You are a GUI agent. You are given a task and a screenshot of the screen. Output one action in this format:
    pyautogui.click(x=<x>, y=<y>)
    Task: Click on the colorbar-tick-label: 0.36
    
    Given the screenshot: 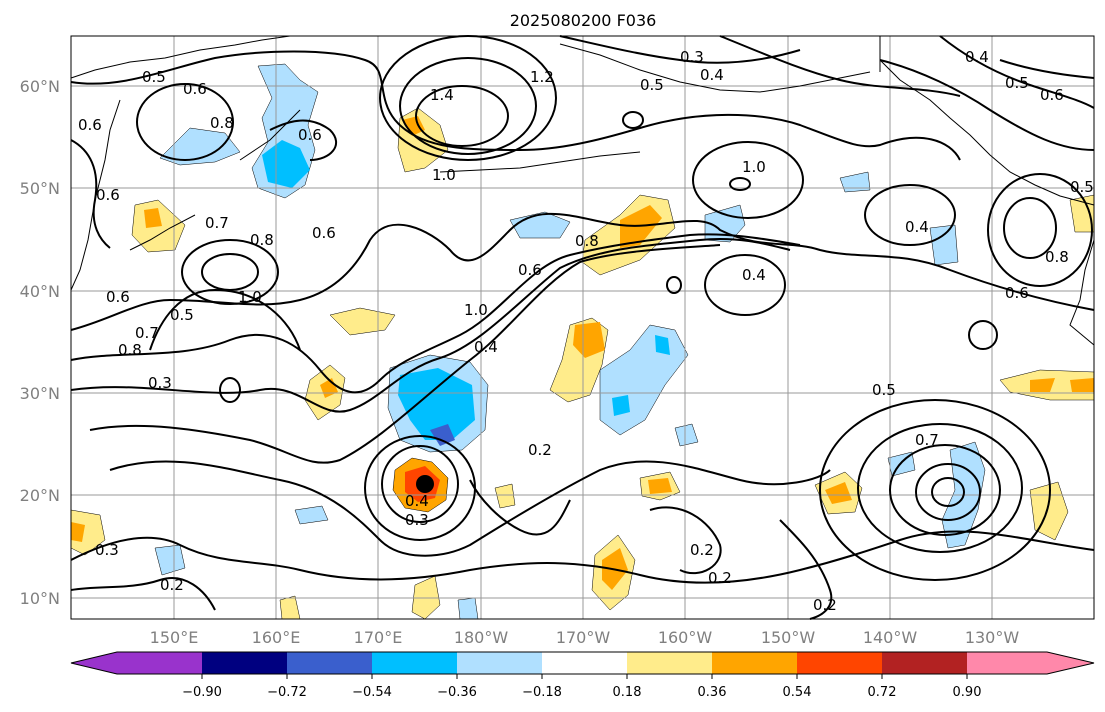 What is the action you would take?
    pyautogui.click(x=712, y=692)
    